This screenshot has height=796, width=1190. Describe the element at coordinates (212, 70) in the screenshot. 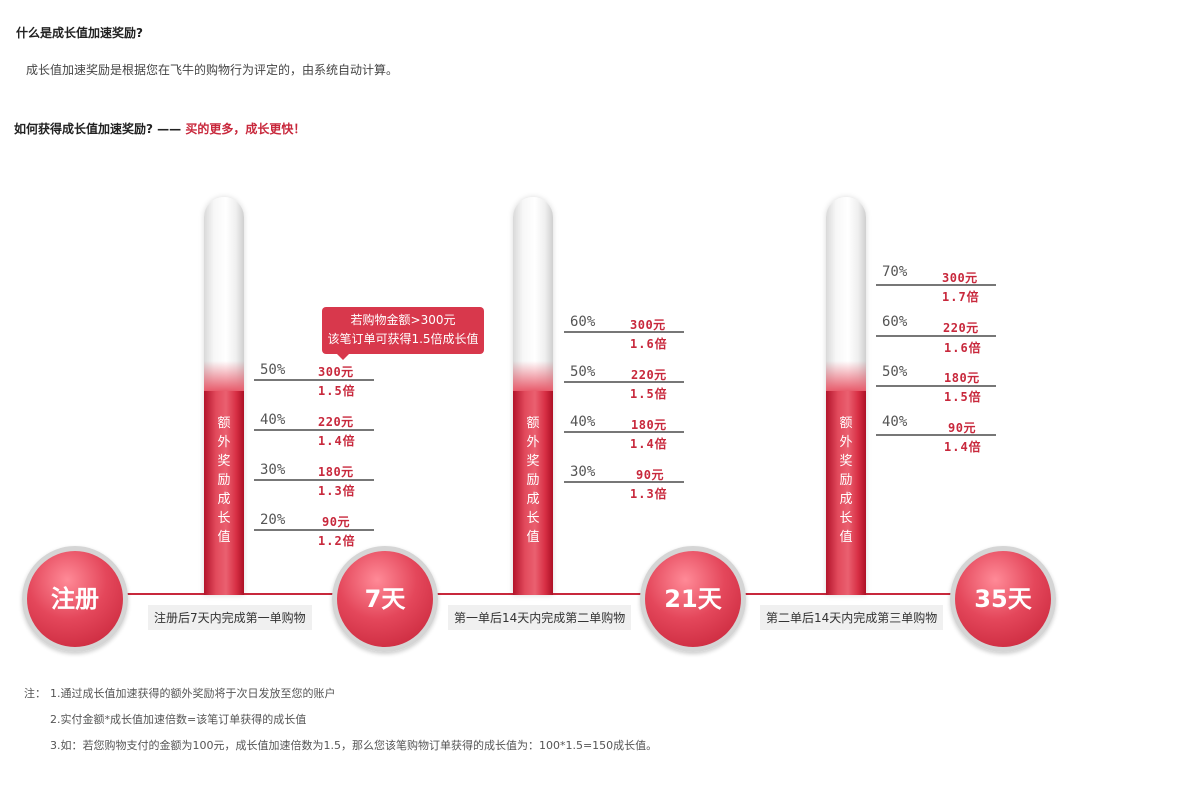

I see `section-description: 成长值加速奖励是根据您在飞牛的购物行为评定的，由系统自动计算。` at that location.